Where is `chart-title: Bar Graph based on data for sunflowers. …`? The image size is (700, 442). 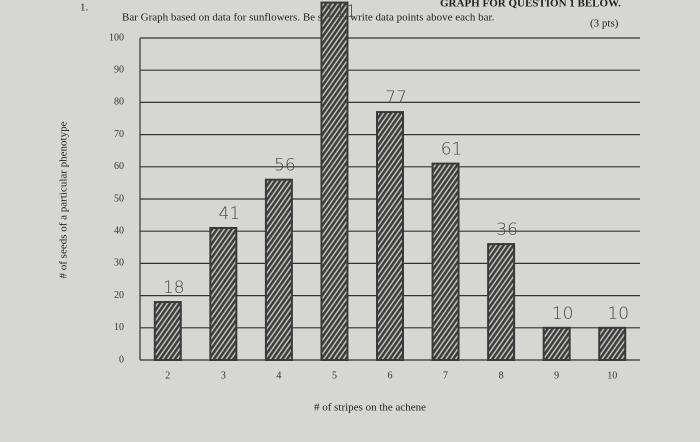
chart-title: Bar Graph based on data for sunflowers. … is located at coordinates (308, 18).